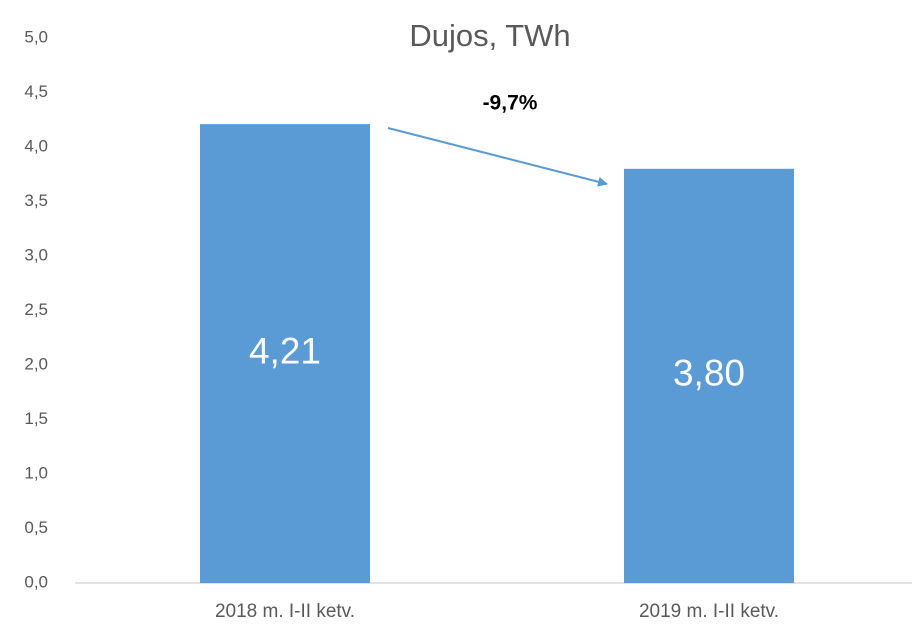 This screenshot has width=912, height=627. Describe the element at coordinates (510, 103) in the screenshot. I see `annotation: -9,7%` at that location.